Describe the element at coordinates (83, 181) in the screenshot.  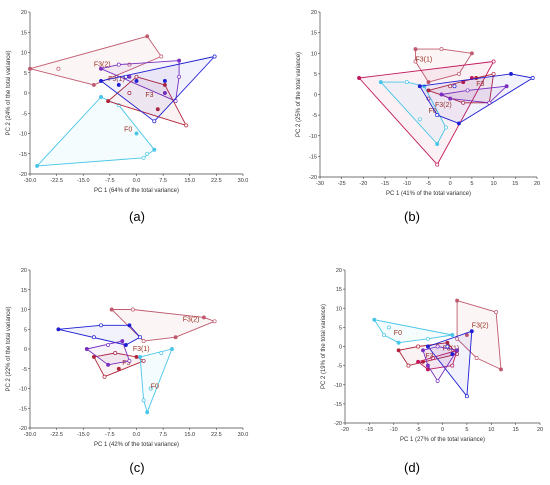
I see `x-tick-label: -15.0` at that location.